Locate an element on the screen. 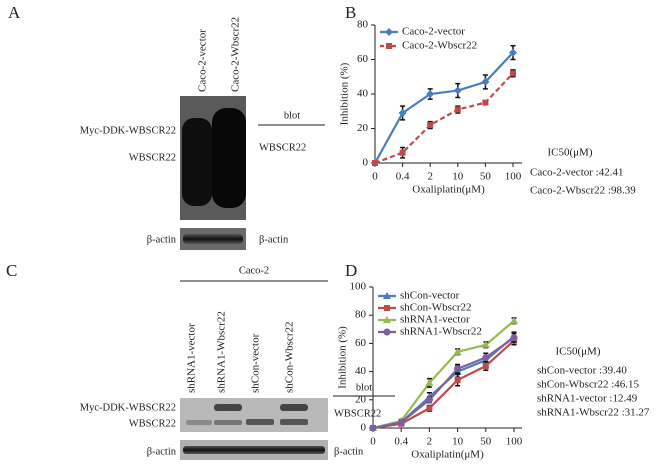 The image size is (660, 465). annotation: Caco-2-Wbscr22 :98.39 is located at coordinates (583, 191).